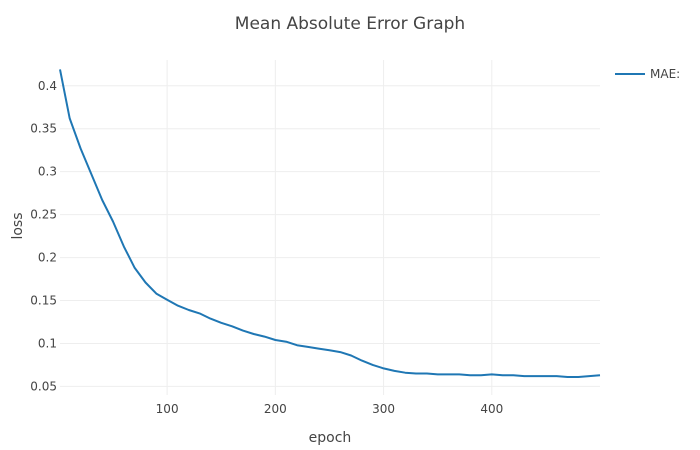  I want to click on x-axis-ticks: 100 200 300 400, so click(330, 409).